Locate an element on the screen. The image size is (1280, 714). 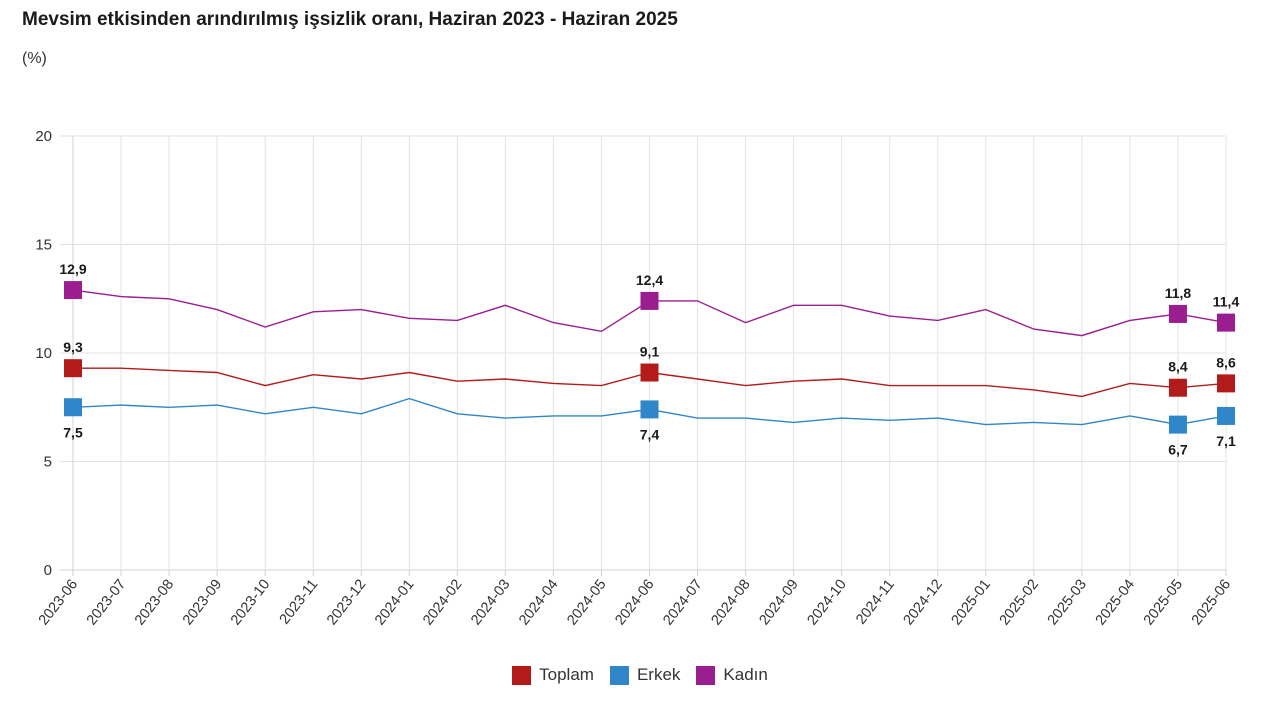
data-label-toplam: 9,3 is located at coordinates (73, 347).